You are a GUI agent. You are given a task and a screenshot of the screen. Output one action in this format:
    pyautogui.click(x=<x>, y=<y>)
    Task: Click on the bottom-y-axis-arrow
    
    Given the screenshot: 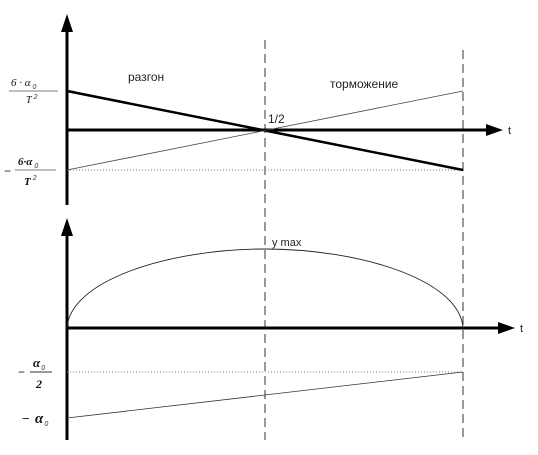 What is the action you would take?
    pyautogui.click(x=67, y=227)
    